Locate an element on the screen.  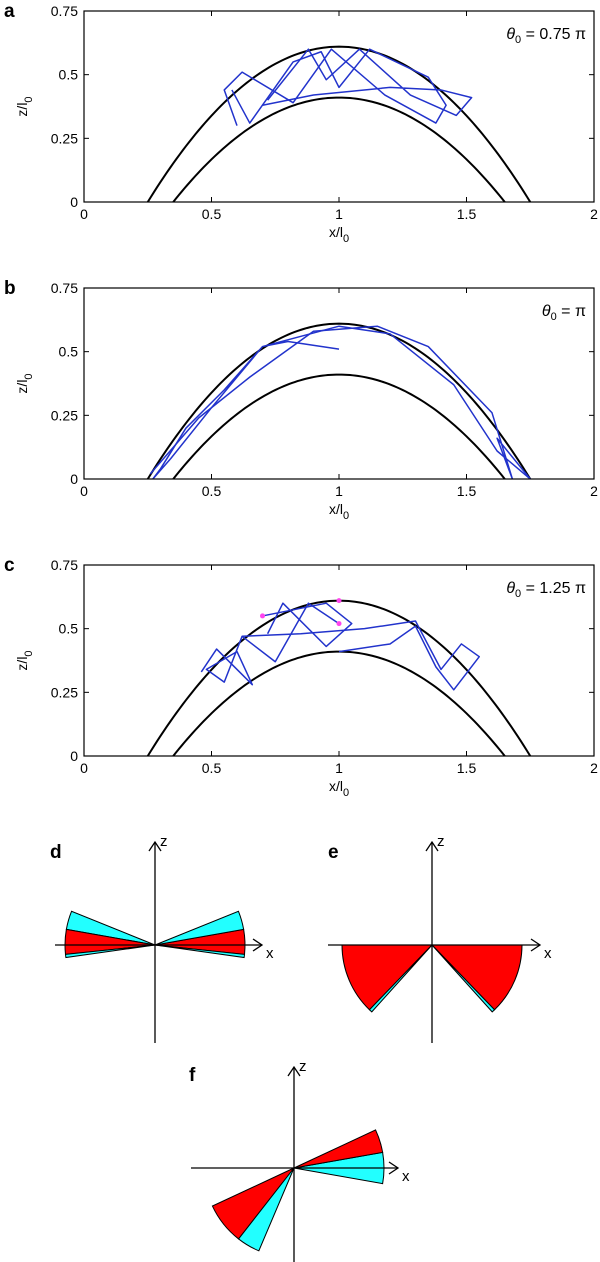
trajectory-b1 is located at coordinates (341, 402).